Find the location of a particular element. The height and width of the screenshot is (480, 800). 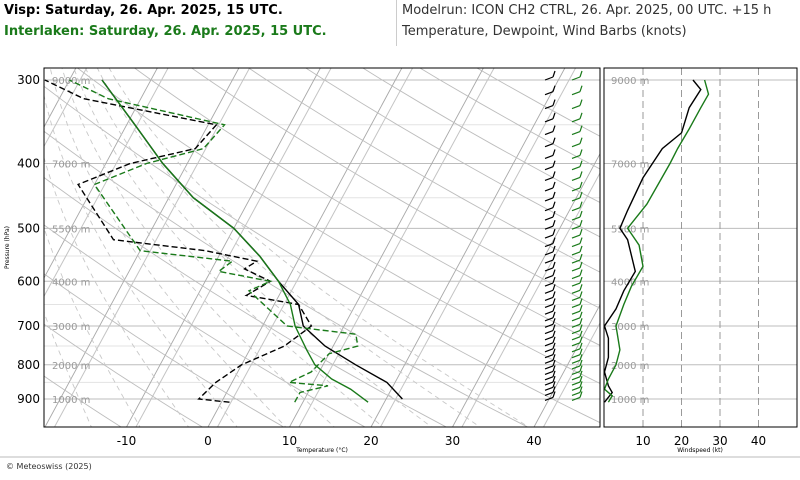

interlaken-windspeed-line is located at coordinates (656, 241).